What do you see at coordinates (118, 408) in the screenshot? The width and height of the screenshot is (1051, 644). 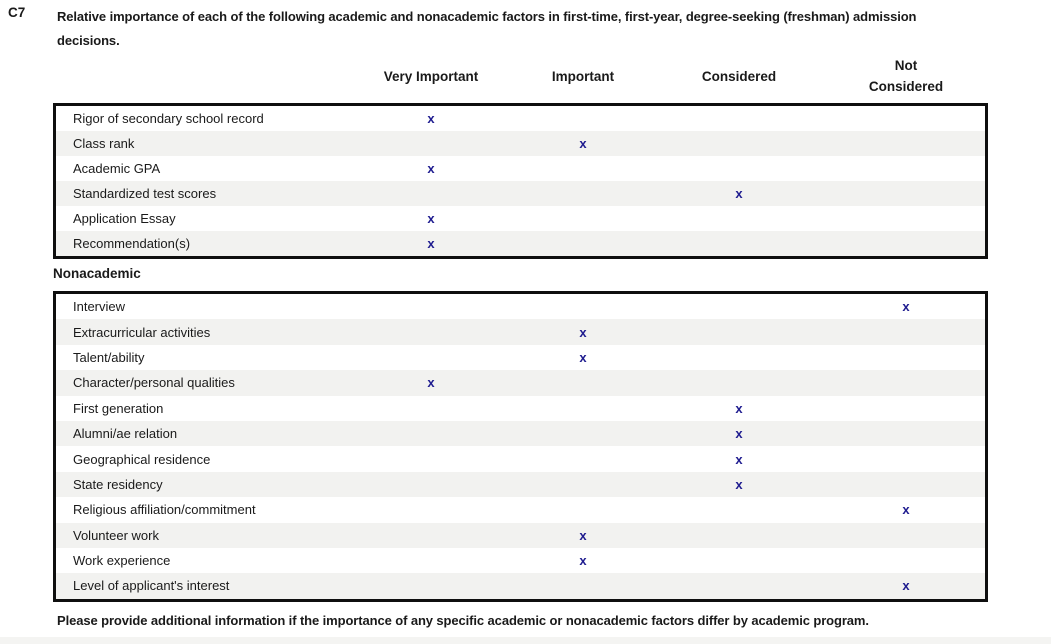 I see `factor-label: First generation` at bounding box center [118, 408].